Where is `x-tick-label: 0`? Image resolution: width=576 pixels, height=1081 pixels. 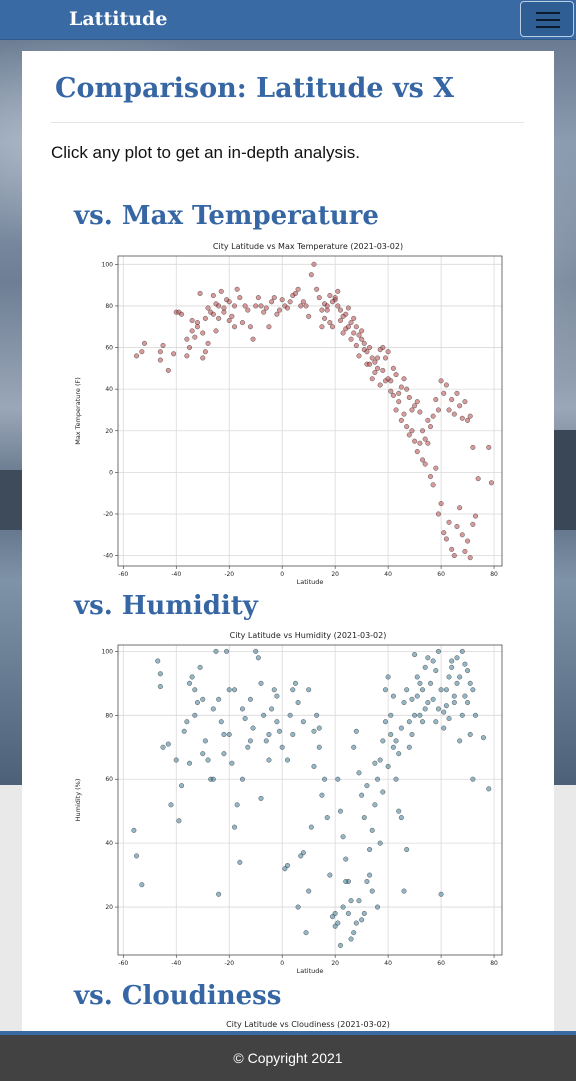
x-tick-label: 0 is located at coordinates (282, 963).